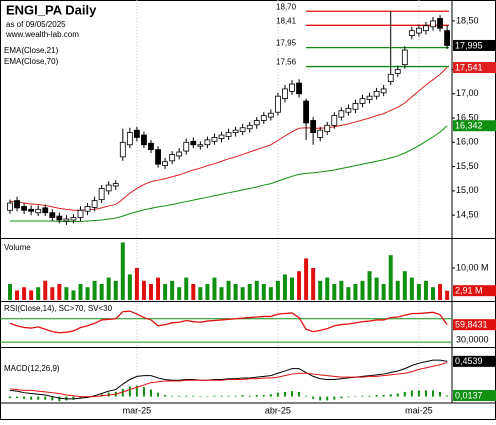 The width and height of the screenshot is (496, 425). I want to click on chart-title: ENGI_PA Daily, so click(51, 9).